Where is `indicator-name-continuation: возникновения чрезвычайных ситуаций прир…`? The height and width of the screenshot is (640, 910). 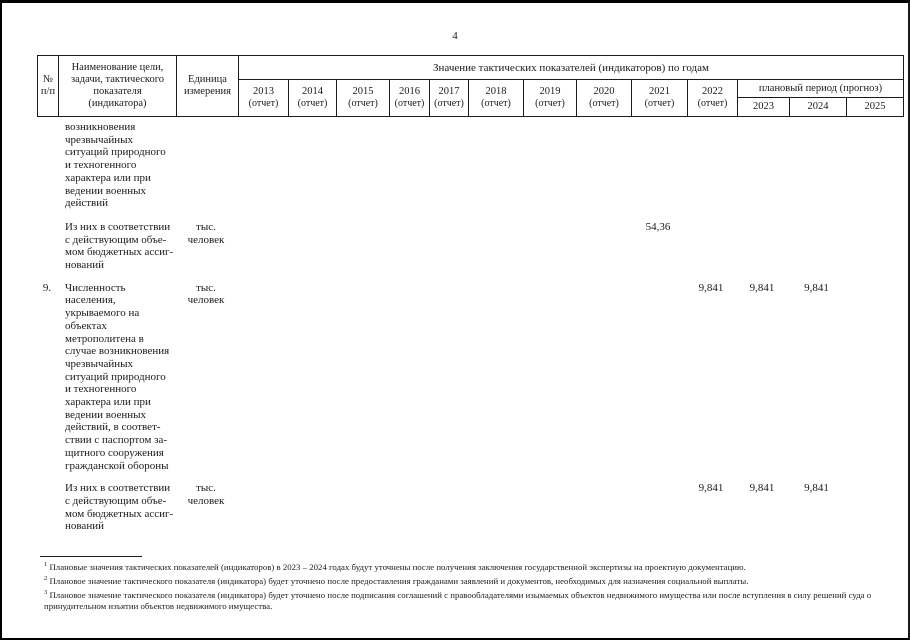 indicator-name-continuation: возникновения чрезвычайных ситуаций прир… is located at coordinates (115, 165).